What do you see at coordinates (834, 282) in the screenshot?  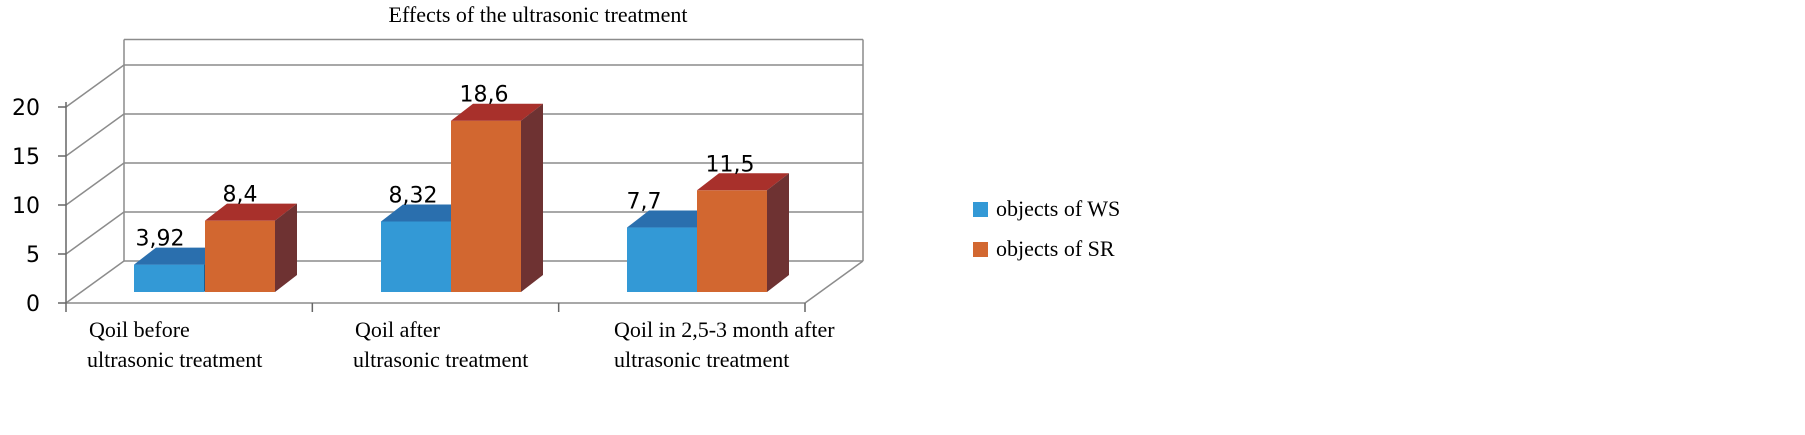 I see `floor-right-edge` at bounding box center [834, 282].